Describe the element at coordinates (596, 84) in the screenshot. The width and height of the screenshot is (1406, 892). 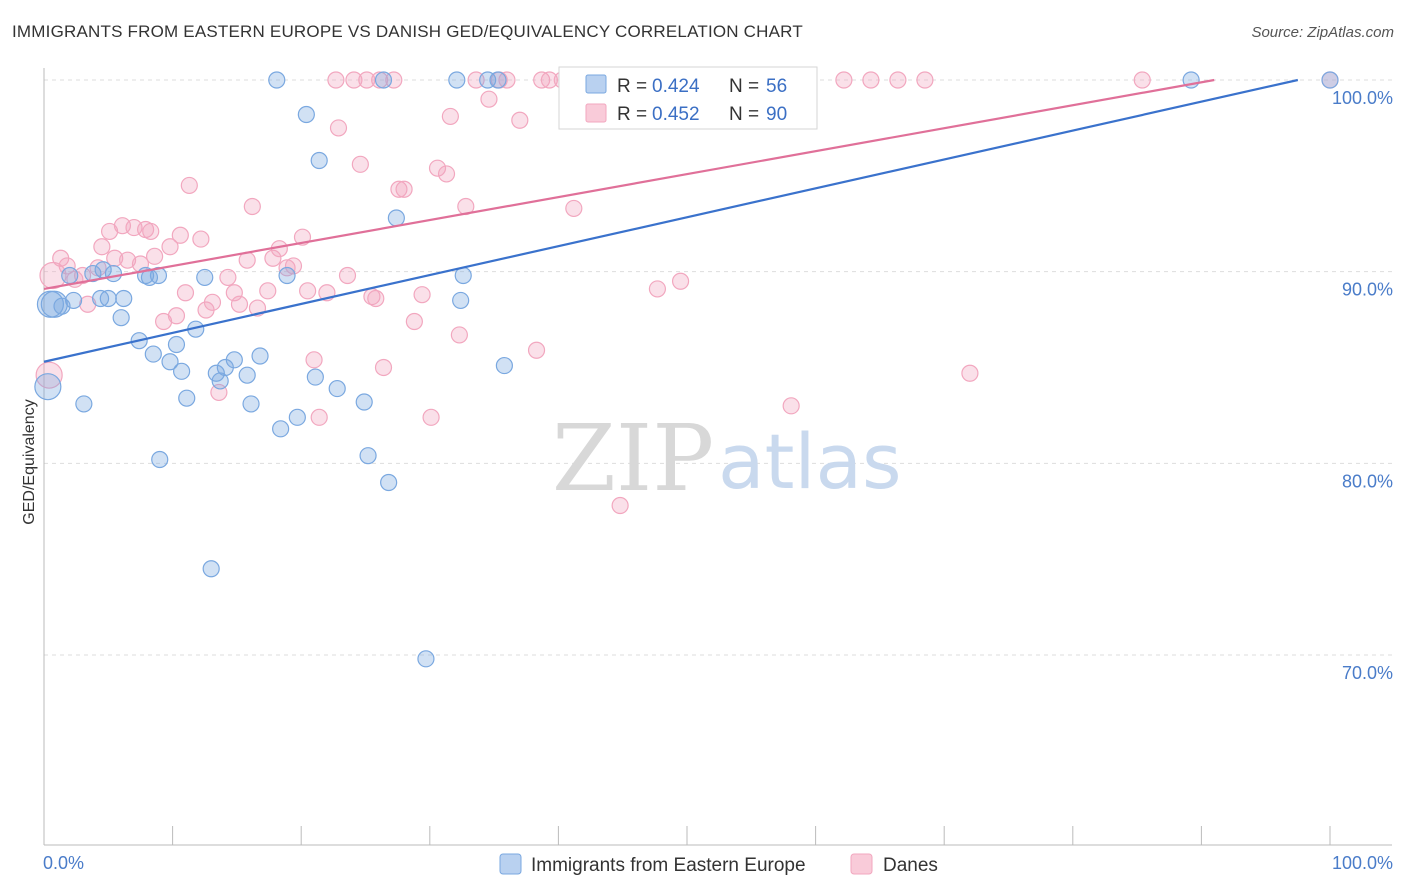
I see `stats-swatch-eastern-europe` at that location.